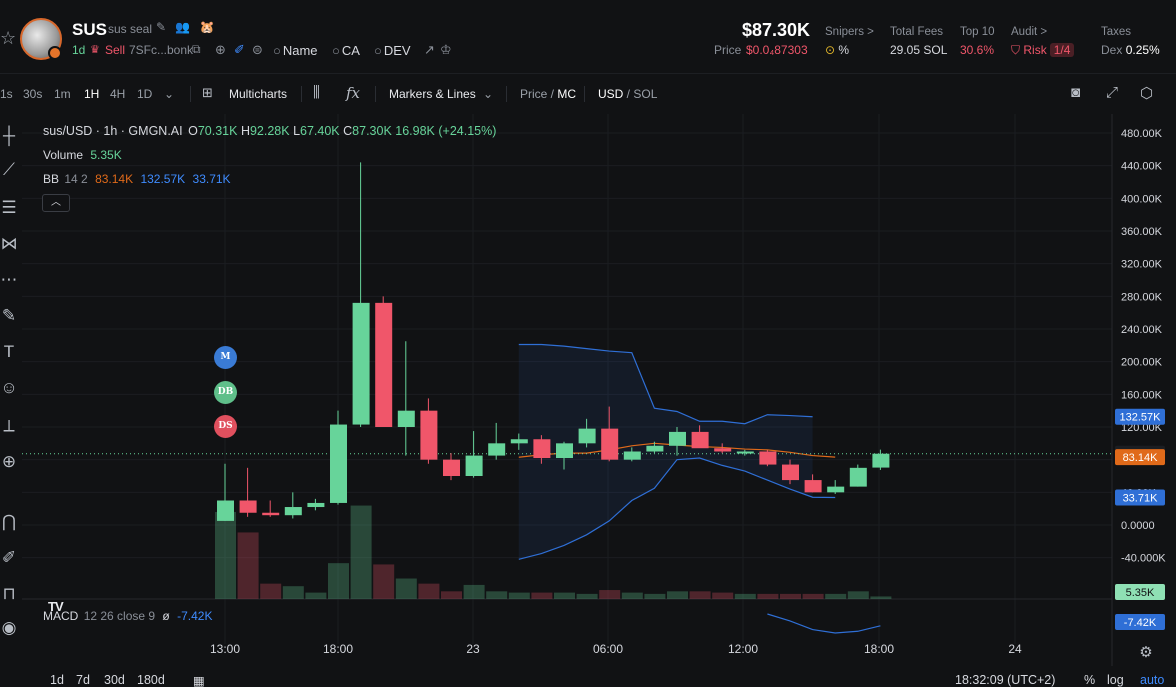  What do you see at coordinates (1142, 330) in the screenshot?
I see `y-tick-label: 240.00K` at bounding box center [1142, 330].